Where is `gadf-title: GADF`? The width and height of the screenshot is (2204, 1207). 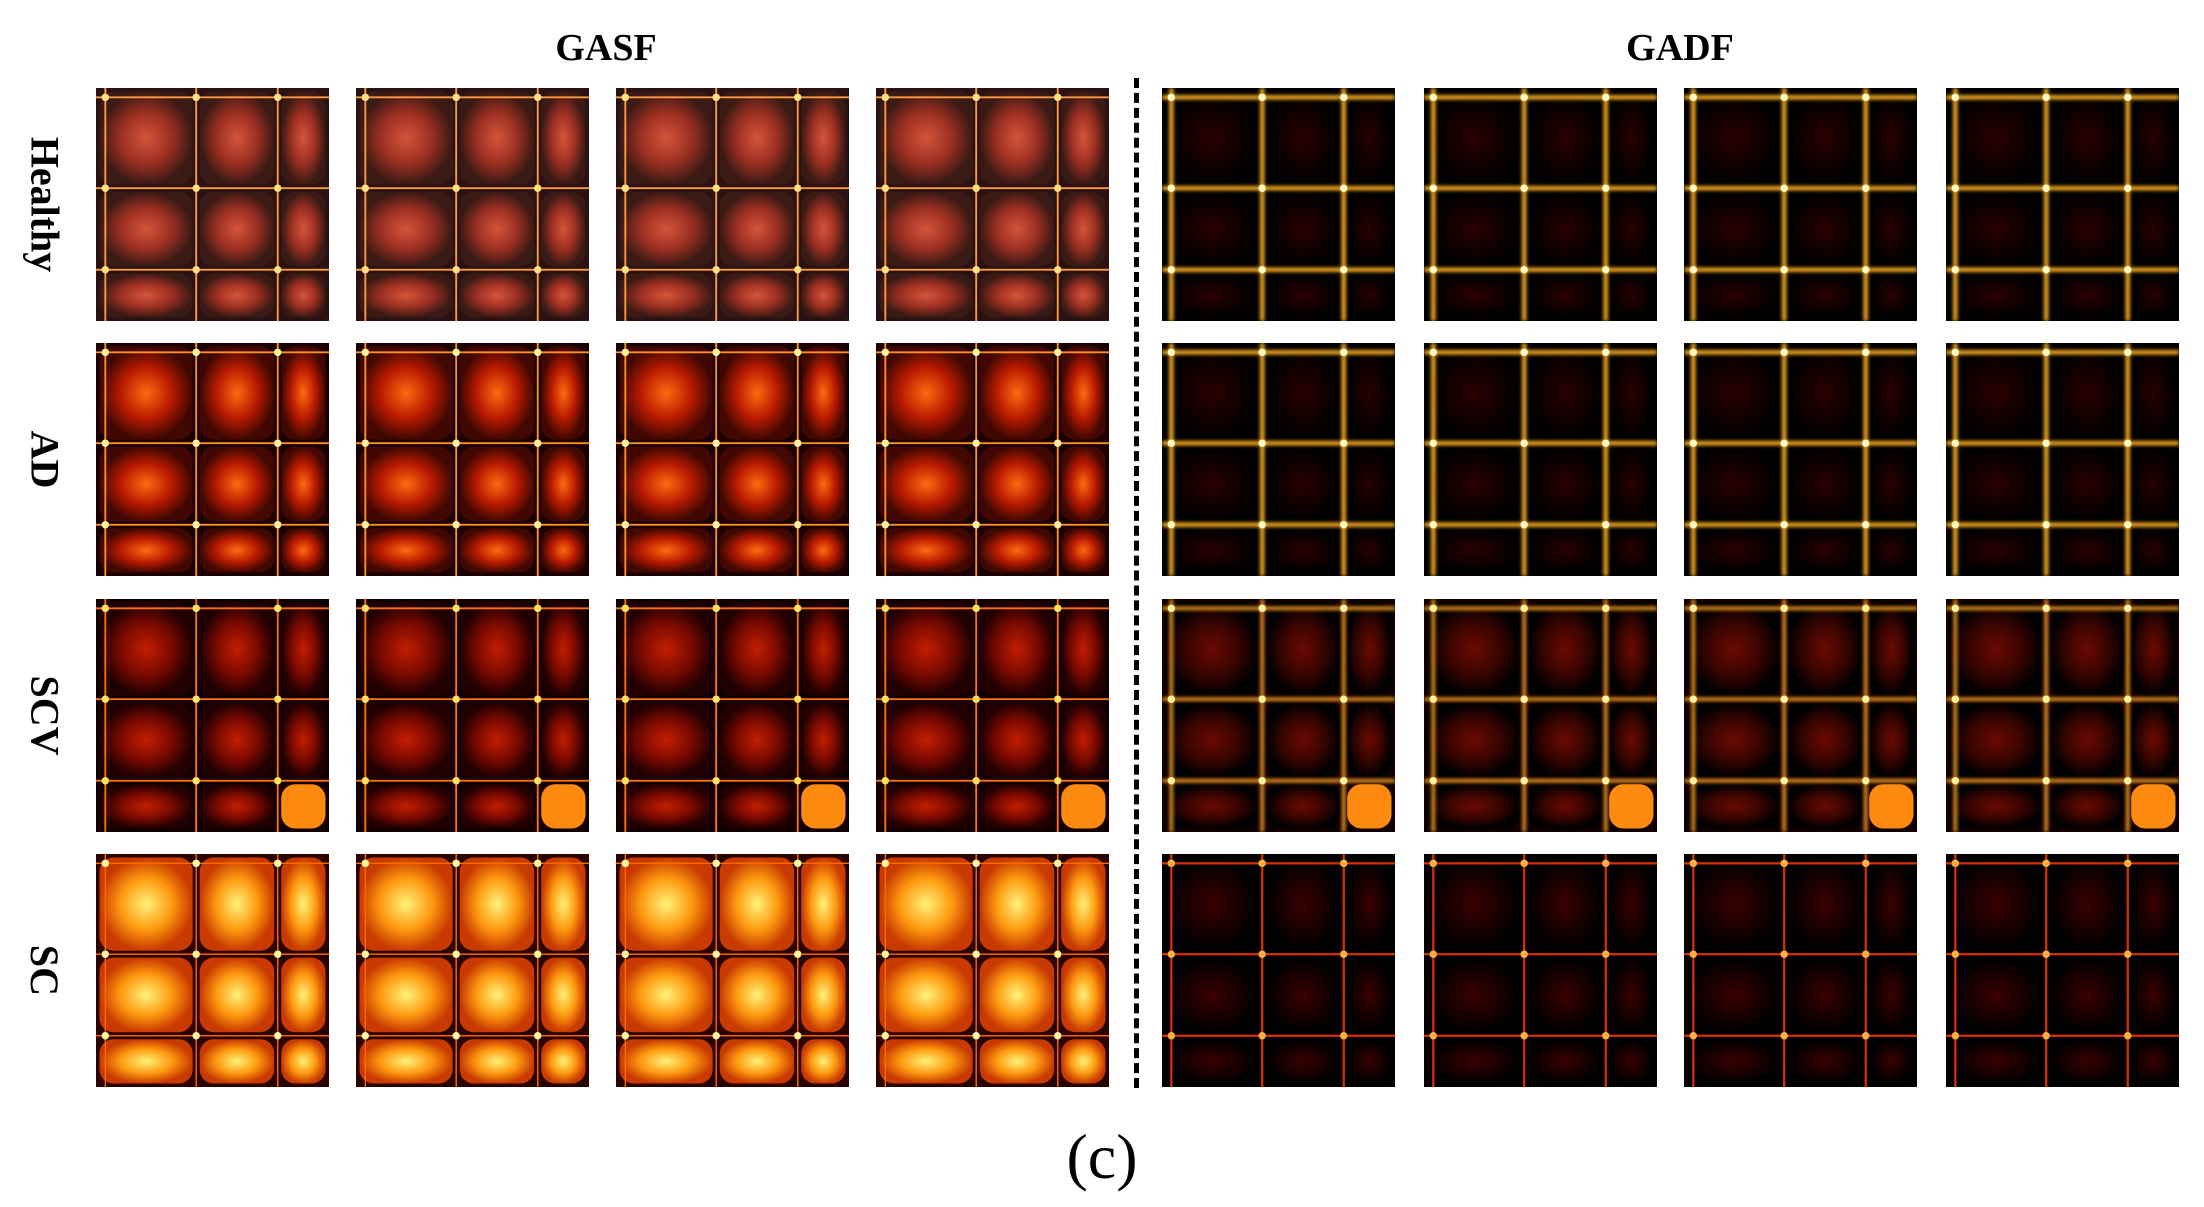 gadf-title: GADF is located at coordinates (1680, 48).